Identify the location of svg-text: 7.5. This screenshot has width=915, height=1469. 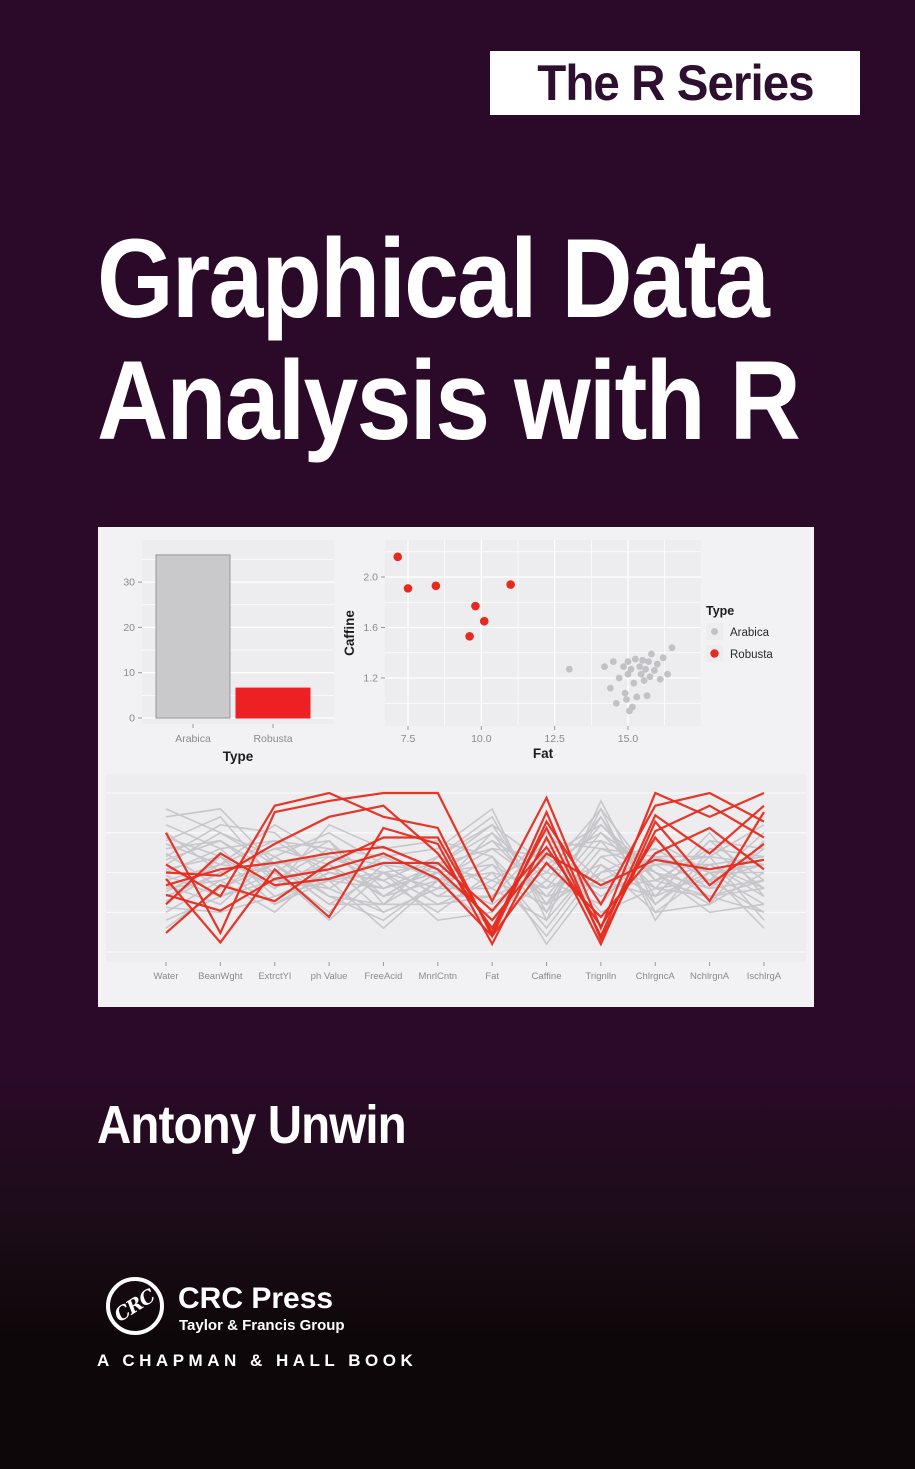
(408, 739).